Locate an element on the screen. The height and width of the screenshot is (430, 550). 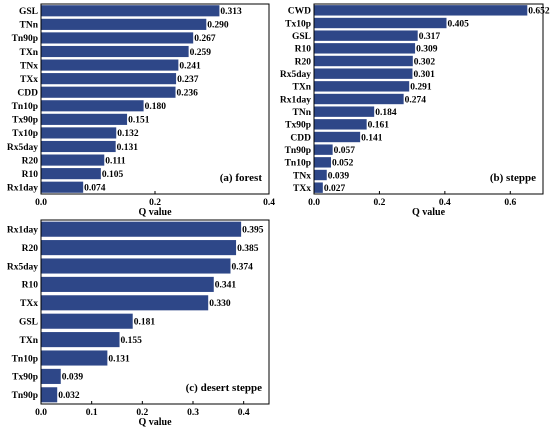
data-label: 0.131 is located at coordinates (128, 148).